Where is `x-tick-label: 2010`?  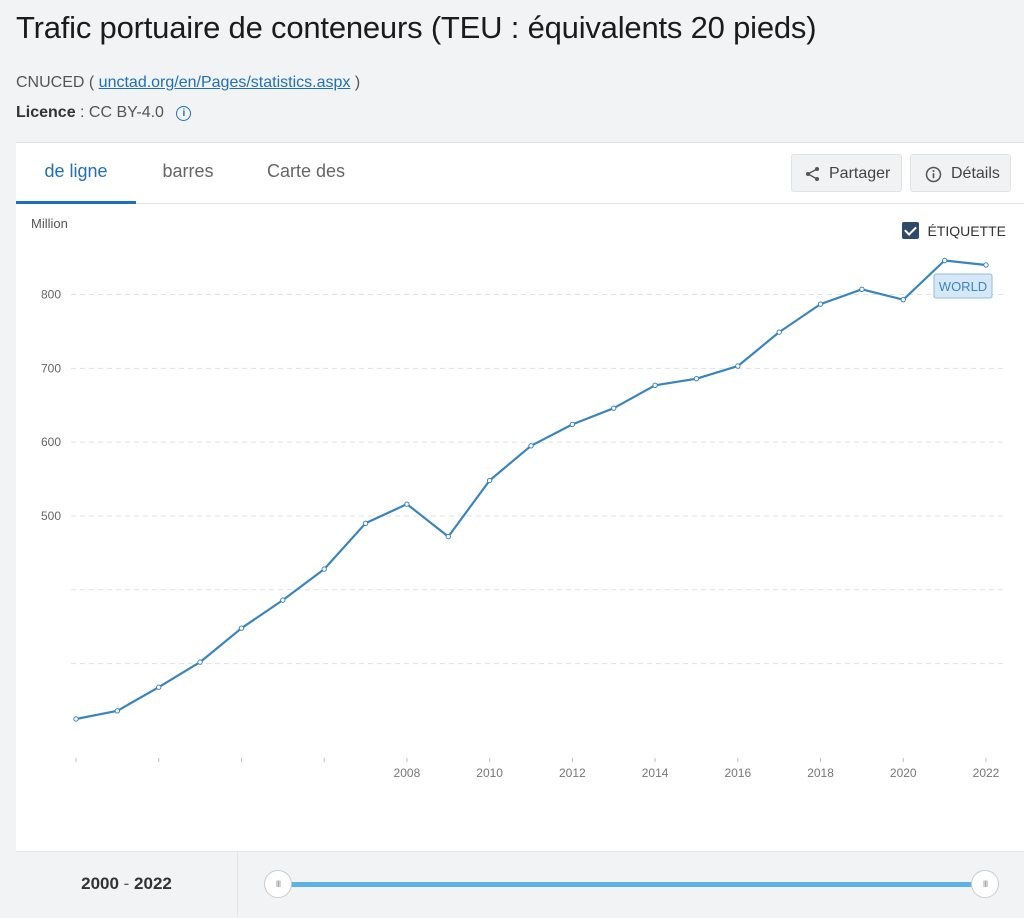 x-tick-label: 2010 is located at coordinates (489, 773).